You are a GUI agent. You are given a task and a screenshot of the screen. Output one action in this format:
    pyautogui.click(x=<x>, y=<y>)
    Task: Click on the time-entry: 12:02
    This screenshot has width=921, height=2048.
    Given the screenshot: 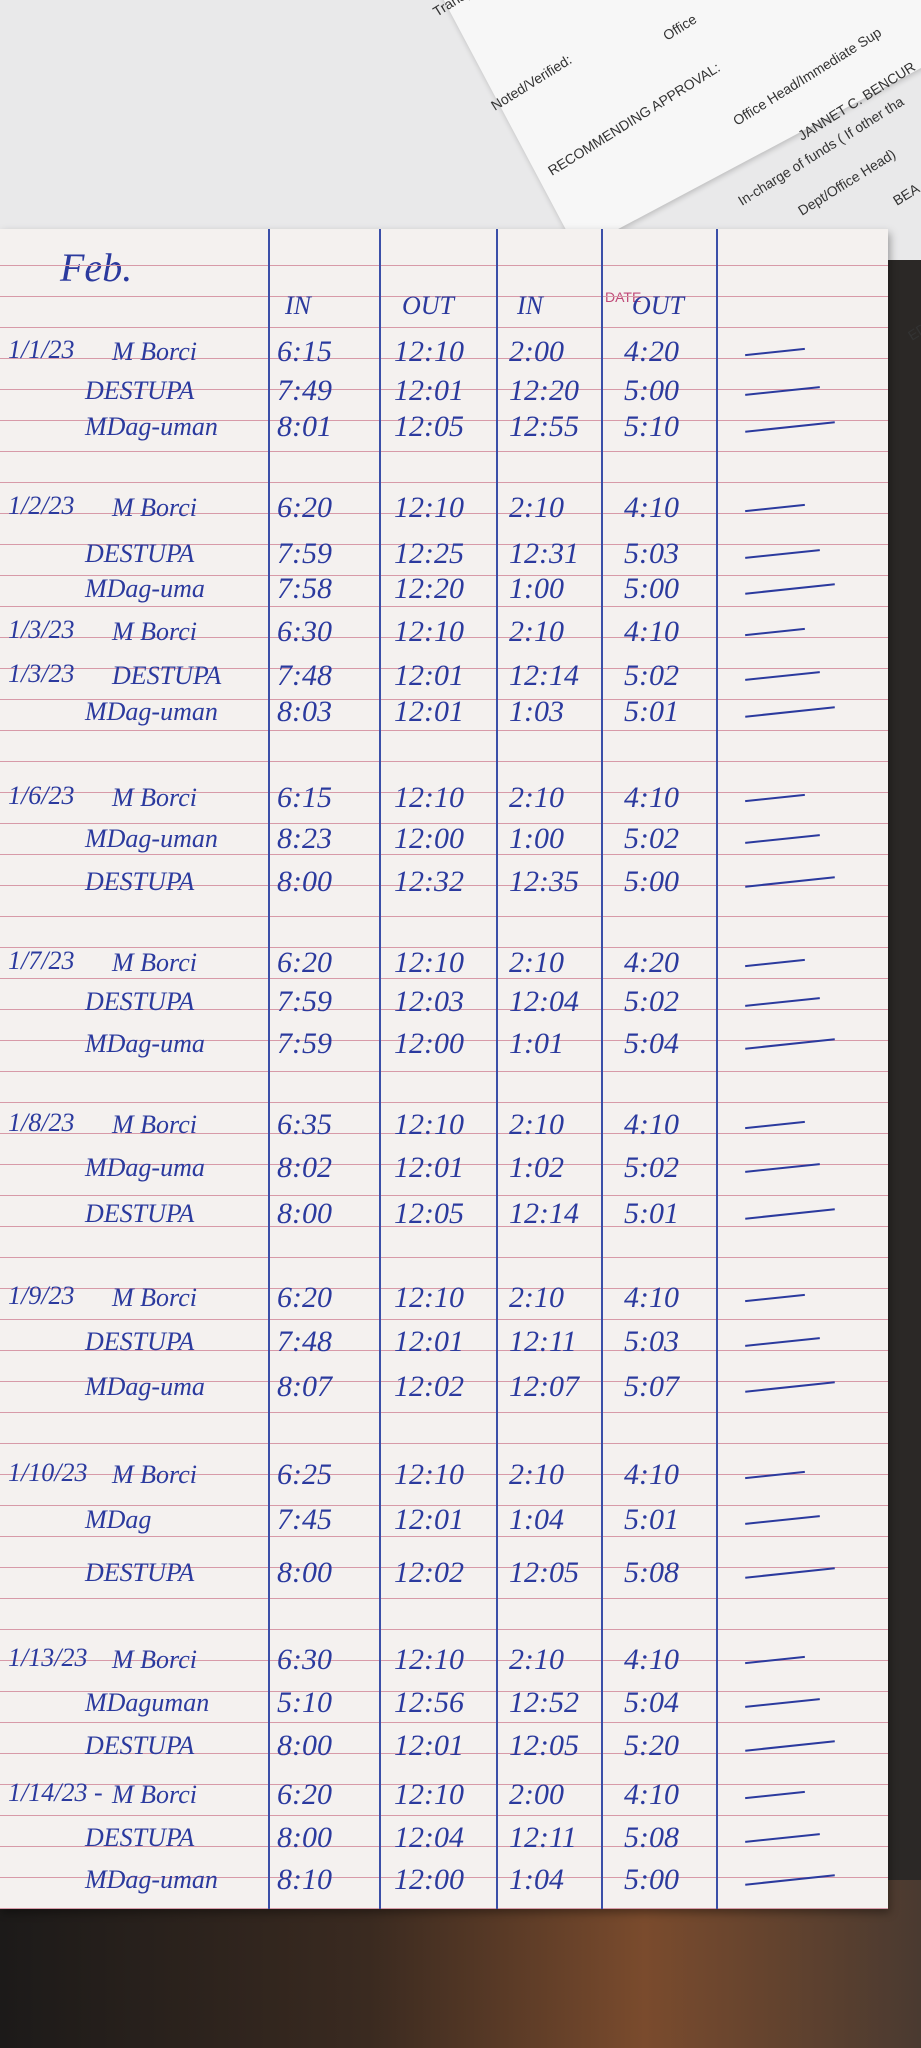 What is the action you would take?
    pyautogui.click(x=429, y=1387)
    